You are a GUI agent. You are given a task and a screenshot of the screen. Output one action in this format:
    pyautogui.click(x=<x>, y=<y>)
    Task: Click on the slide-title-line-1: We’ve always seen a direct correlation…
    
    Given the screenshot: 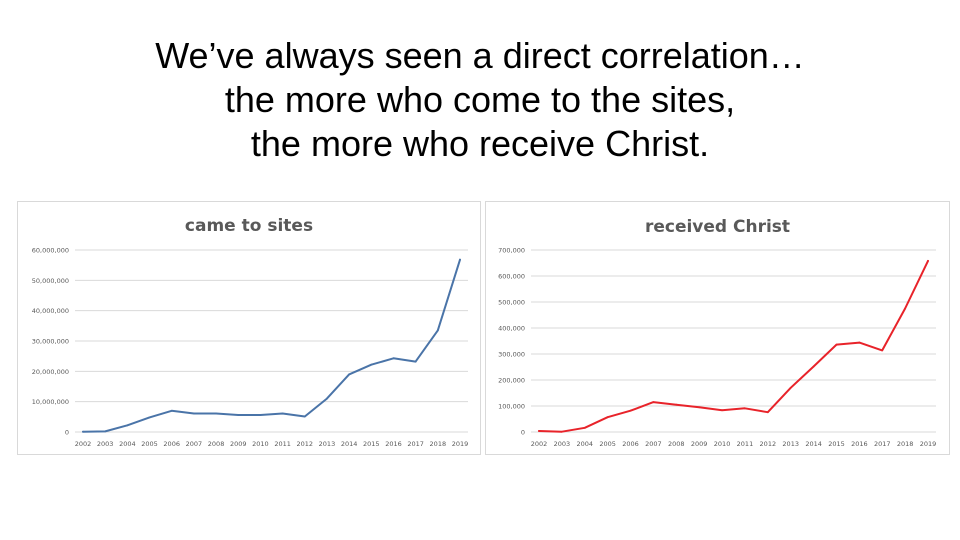 What is the action you would take?
    pyautogui.click(x=480, y=55)
    